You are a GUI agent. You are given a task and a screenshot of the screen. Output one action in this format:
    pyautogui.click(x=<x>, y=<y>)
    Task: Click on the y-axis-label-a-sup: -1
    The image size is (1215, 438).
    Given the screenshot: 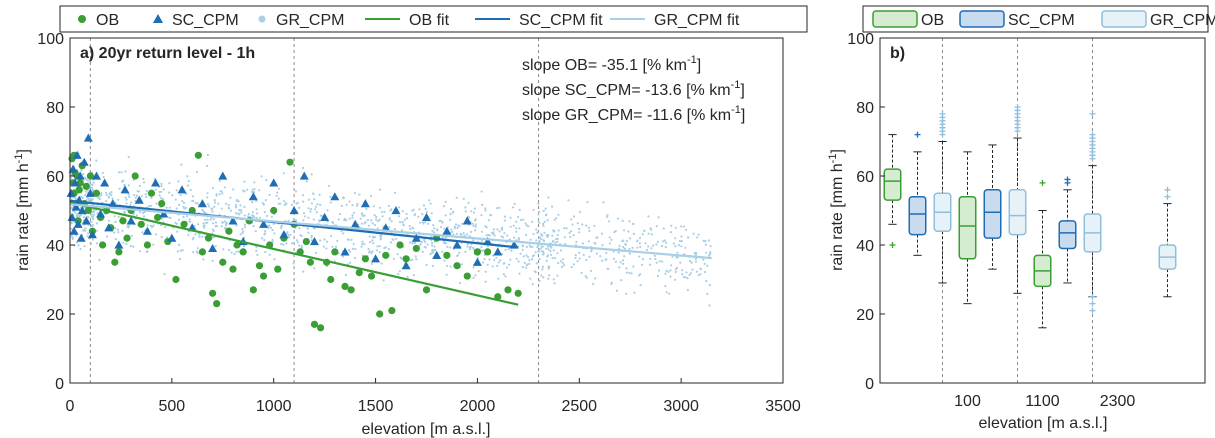 What is the action you would take?
    pyautogui.click(x=19, y=159)
    